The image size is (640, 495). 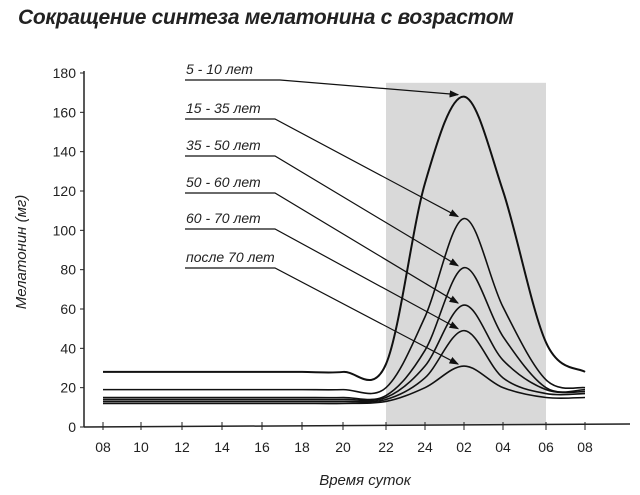 What do you see at coordinates (65, 112) in the screenshot?
I see `y-tick-label: 160` at bounding box center [65, 112].